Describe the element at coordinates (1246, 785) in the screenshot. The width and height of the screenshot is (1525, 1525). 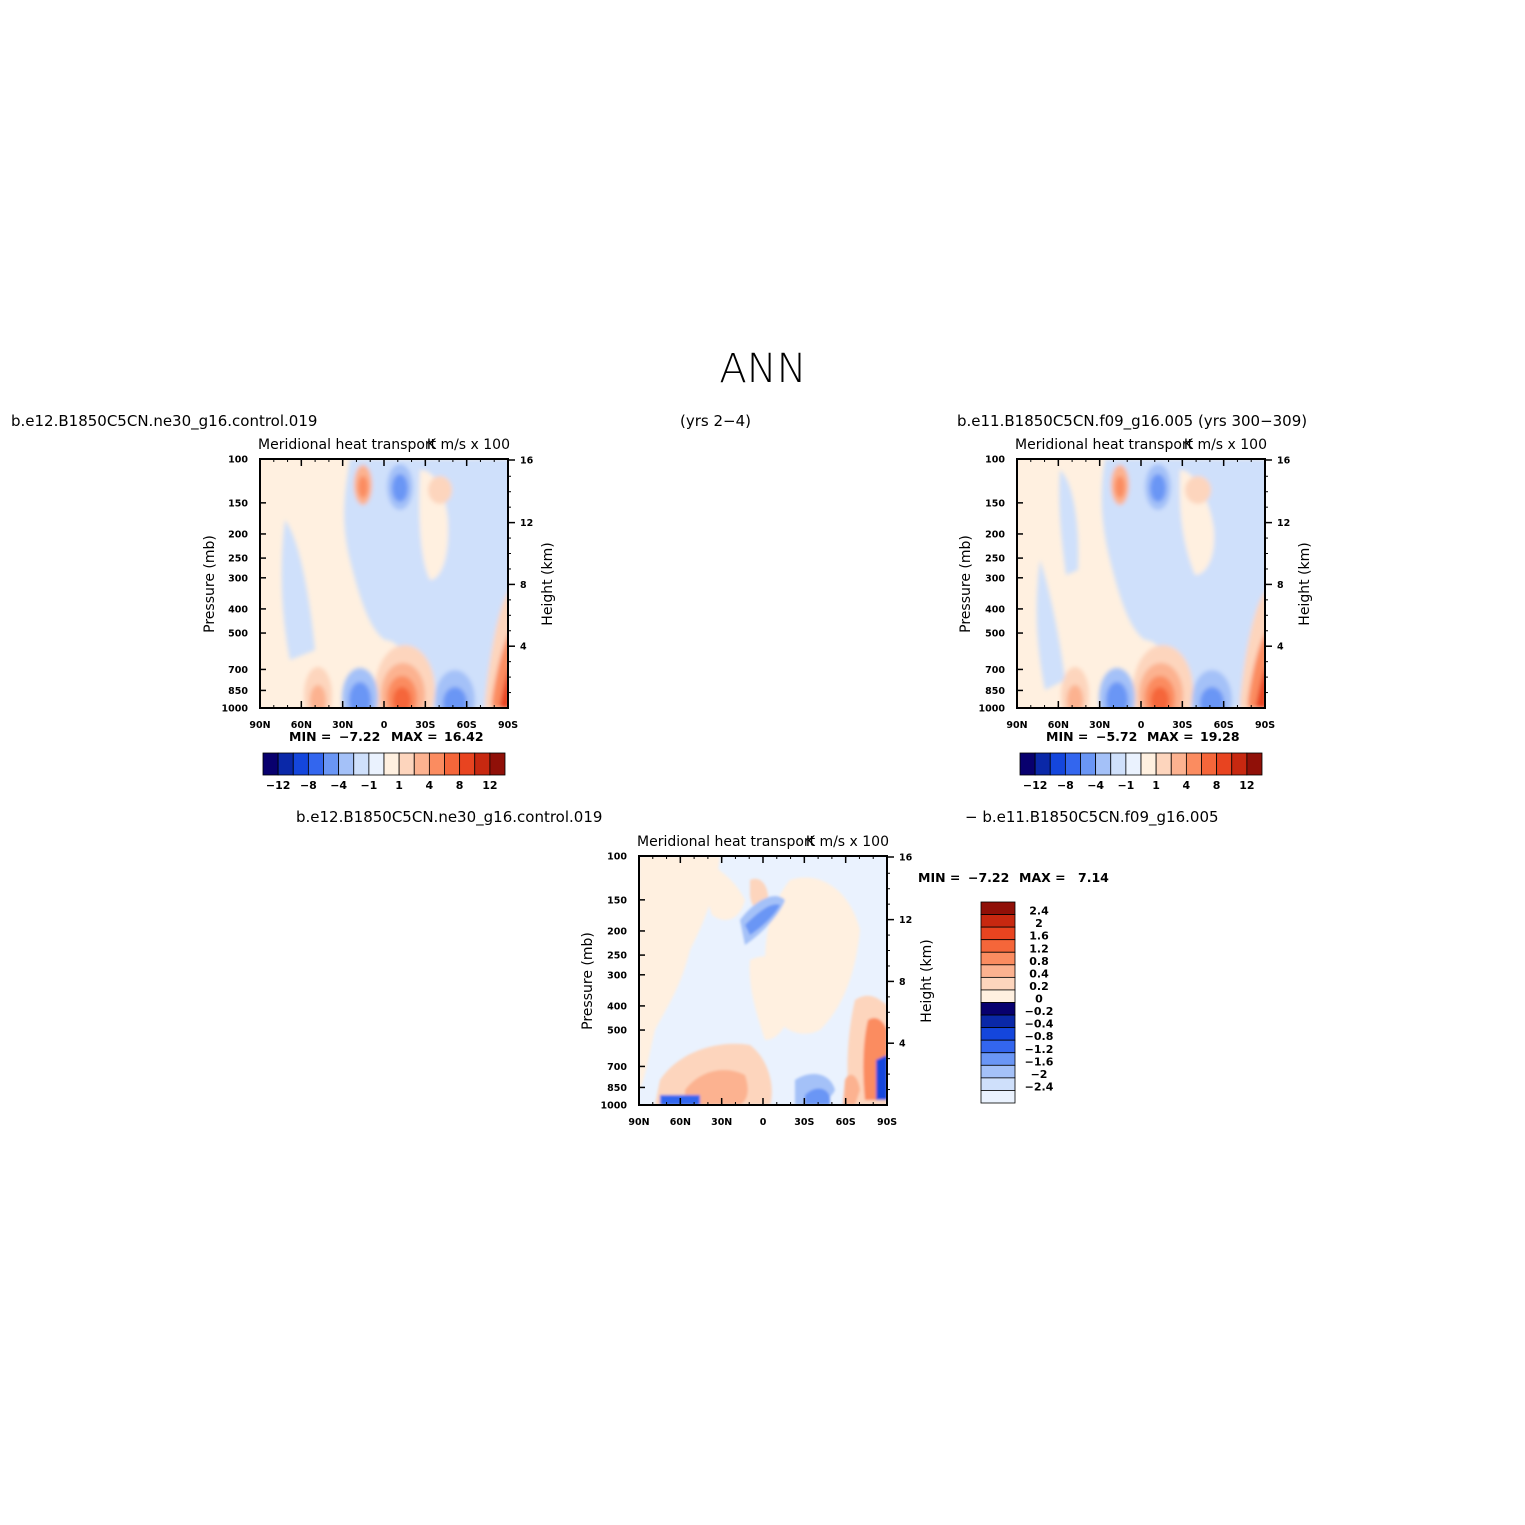
I see `colorbar-label: 12` at that location.